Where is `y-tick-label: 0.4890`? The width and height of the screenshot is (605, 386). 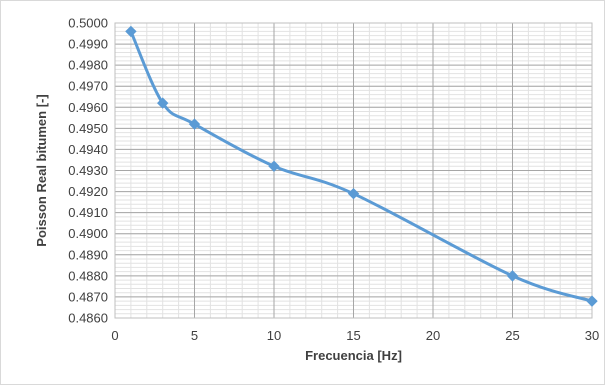 y-tick-label: 0.4890 is located at coordinates (88, 254).